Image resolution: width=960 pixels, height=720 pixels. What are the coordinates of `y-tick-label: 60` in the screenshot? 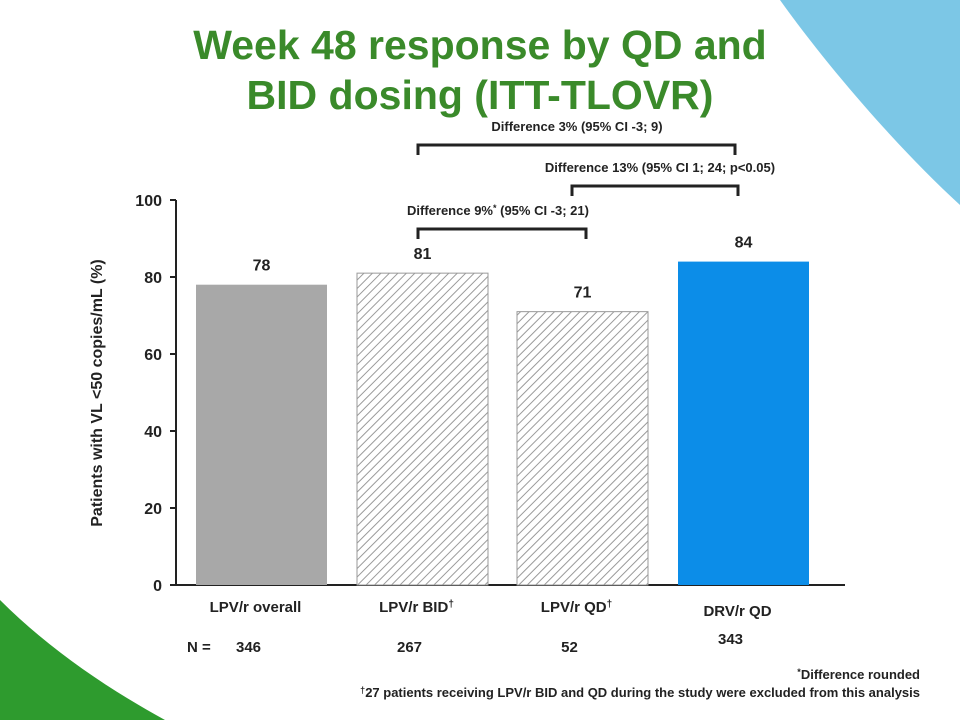 It's located at (153, 355).